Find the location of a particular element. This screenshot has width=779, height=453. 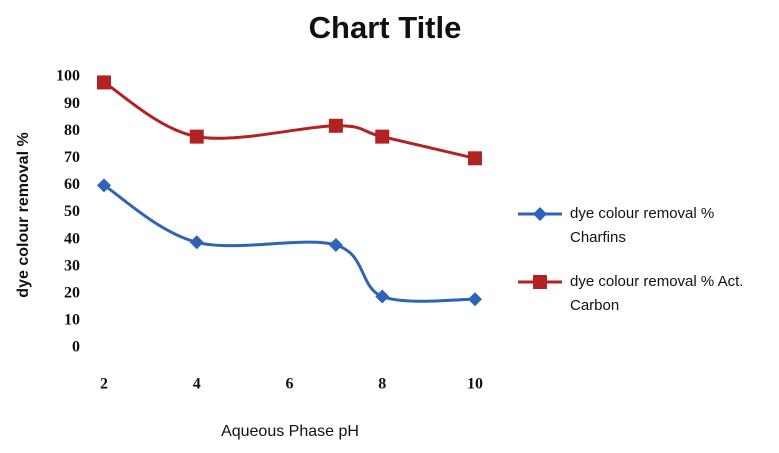

x-tick-label: 4 is located at coordinates (197, 384).